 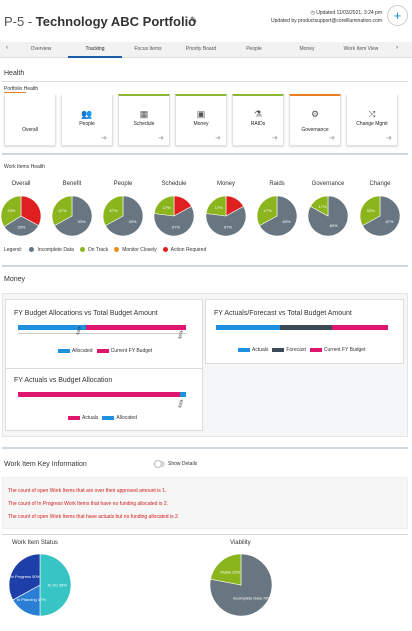 I want to click on card-label: Governance, so click(x=315, y=130).